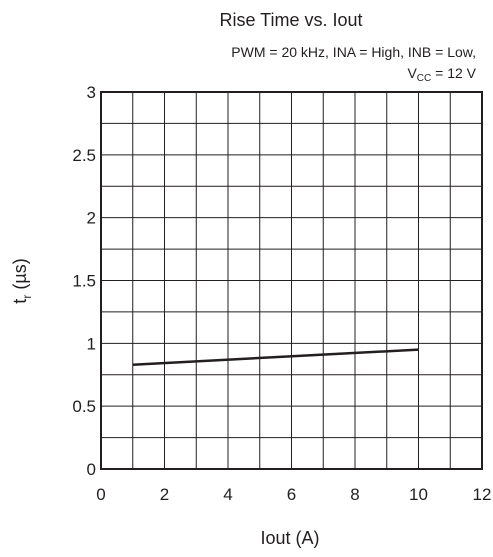 This screenshot has height=557, width=493. What do you see at coordinates (290, 20) in the screenshot?
I see `chart-title: Rise Time vs. Iout` at bounding box center [290, 20].